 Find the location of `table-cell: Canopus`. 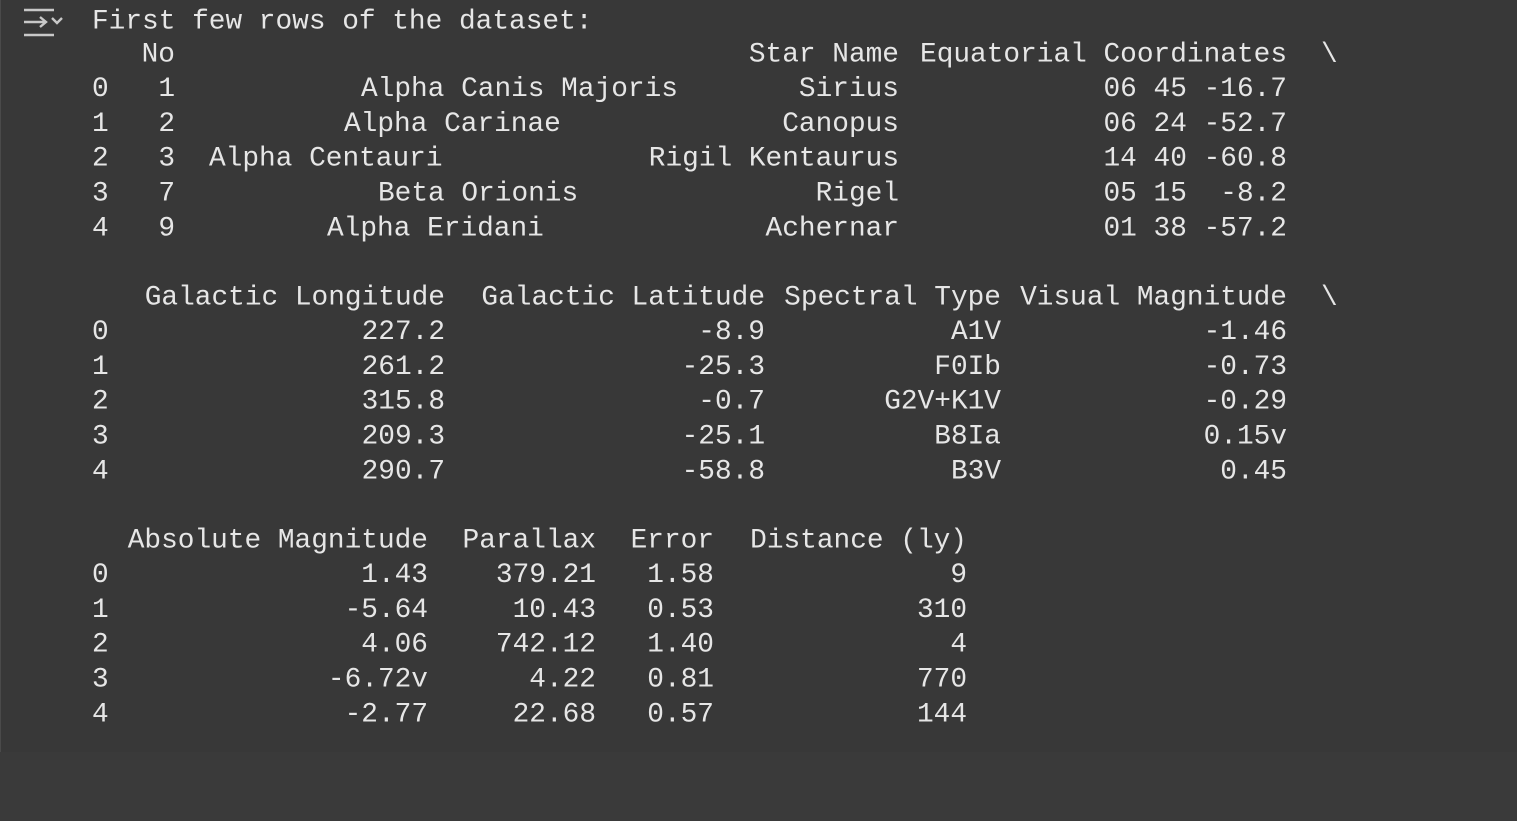

table-cell: Canopus is located at coordinates (840, 124).